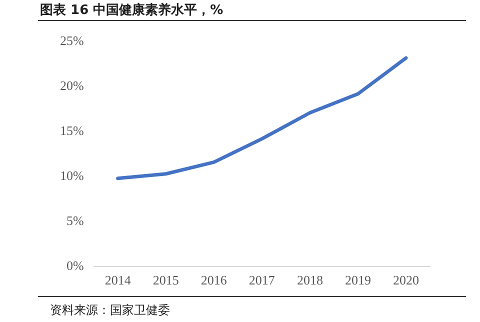 This screenshot has width=480, height=322. Describe the element at coordinates (75, 265) in the screenshot. I see `y-tick-label: 0%` at that location.